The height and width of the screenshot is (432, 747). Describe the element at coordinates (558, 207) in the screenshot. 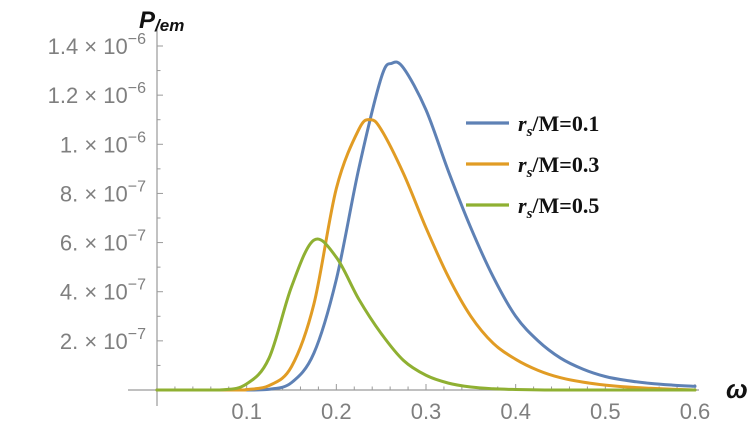

I see `legend-label-3: rs/M=0.5` at that location.